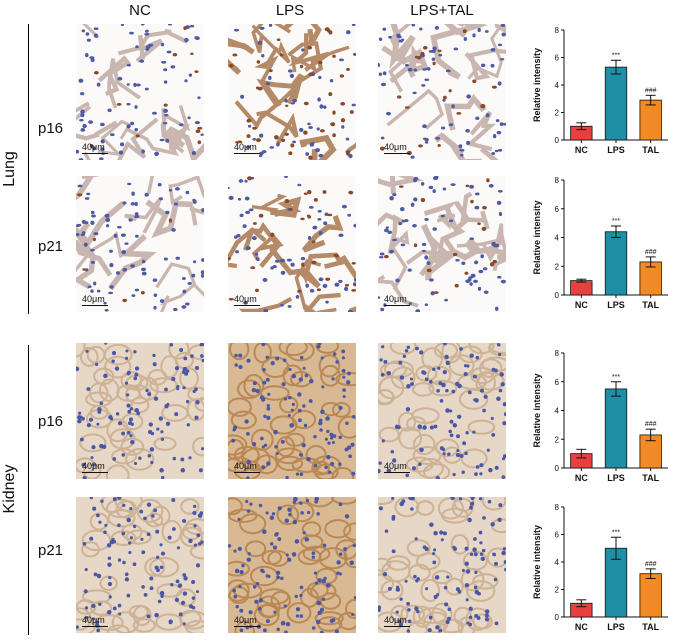 The height and width of the screenshot is (642, 685). What do you see at coordinates (442, 244) in the screenshot?
I see `micrograph-lung-1-2: 40μm` at bounding box center [442, 244].